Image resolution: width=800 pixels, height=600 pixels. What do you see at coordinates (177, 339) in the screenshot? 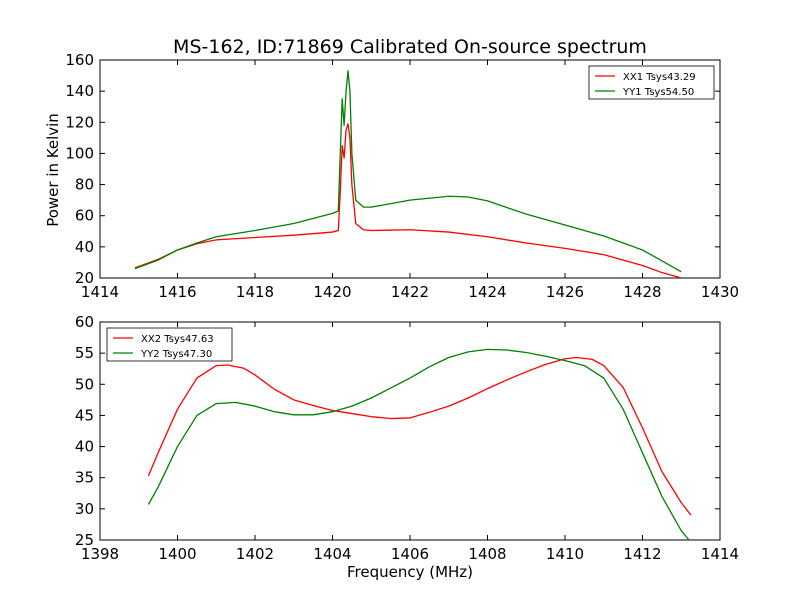
I see `legend-entry-label: XX2 Tsys47.63` at bounding box center [177, 339].